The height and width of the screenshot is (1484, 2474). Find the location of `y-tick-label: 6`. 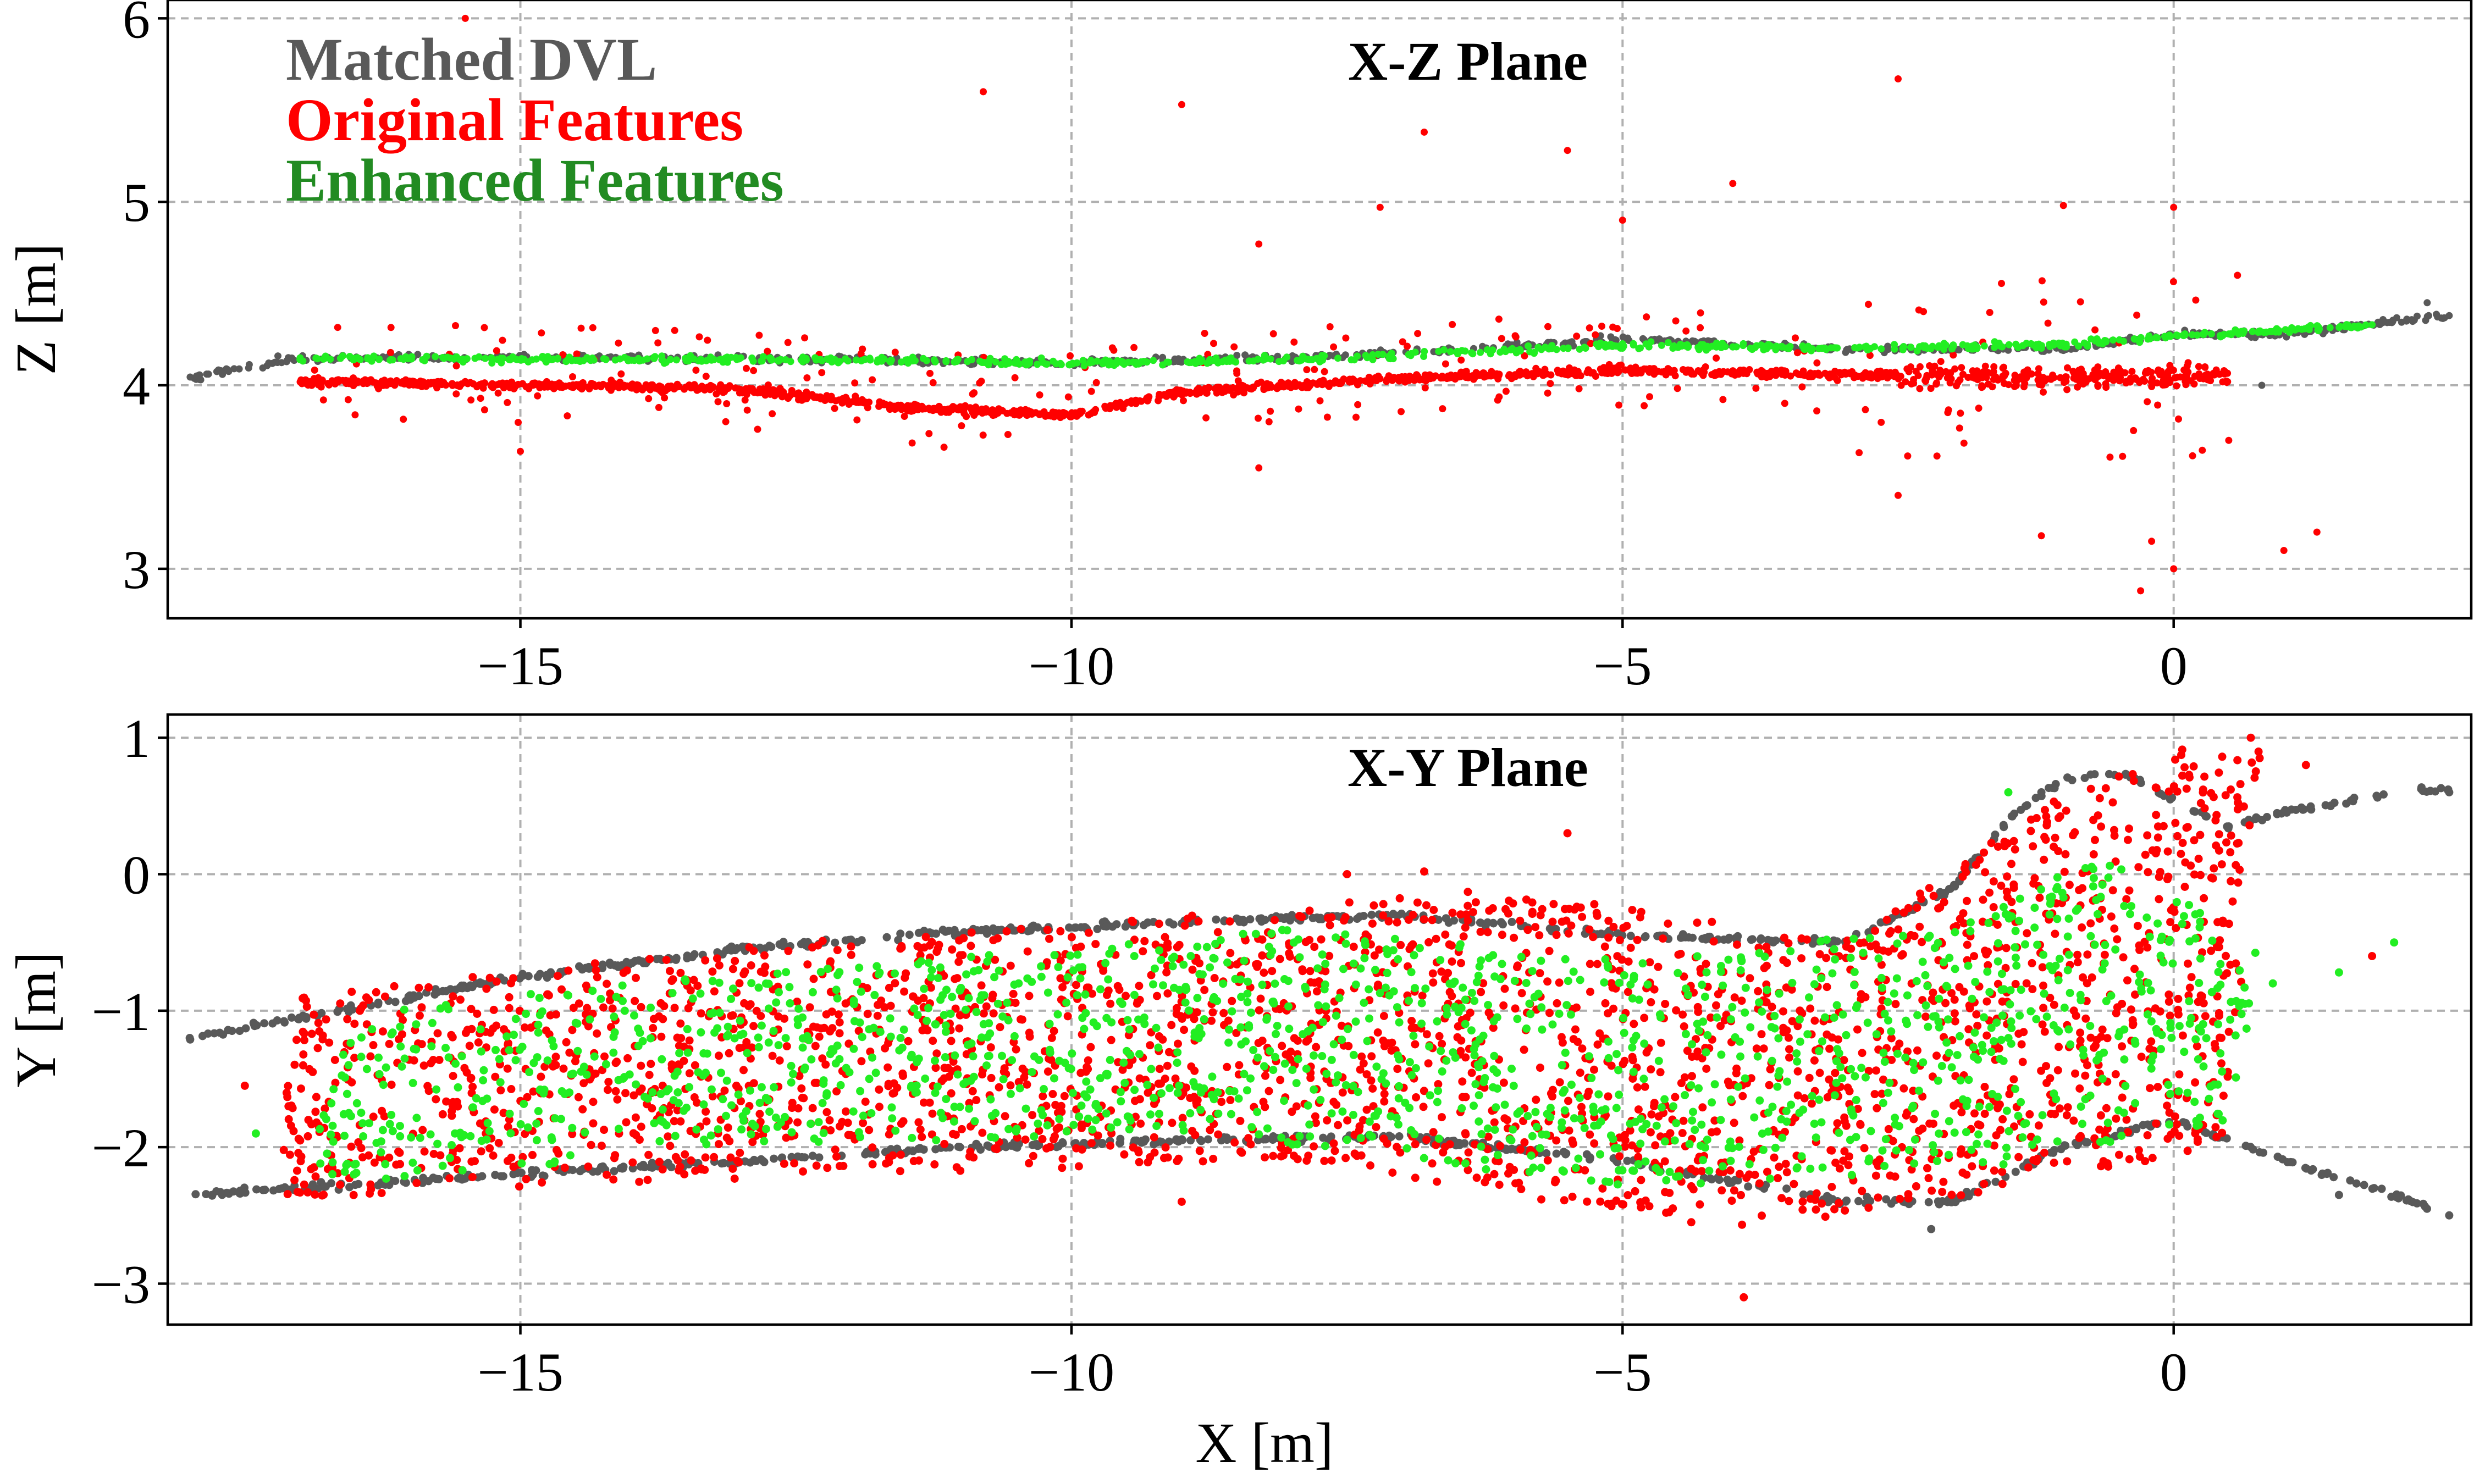

y-tick-label: 6 is located at coordinates (136, 24).